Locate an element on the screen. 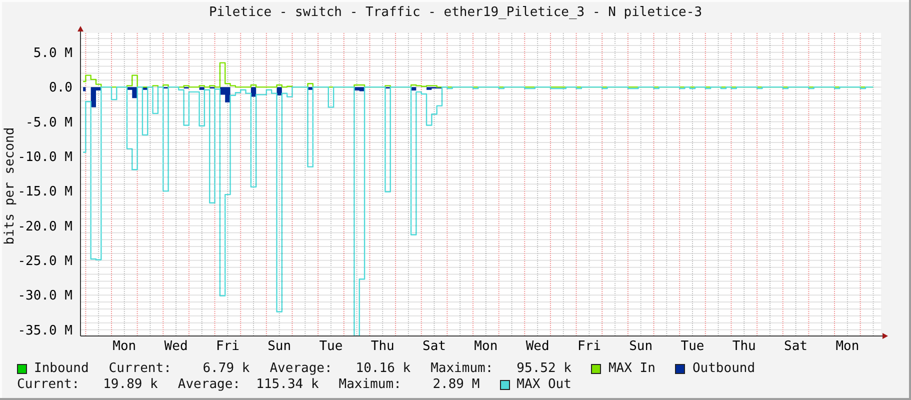 This screenshot has height=400, width=911. y-axis-title: bits per second is located at coordinates (10, 185).